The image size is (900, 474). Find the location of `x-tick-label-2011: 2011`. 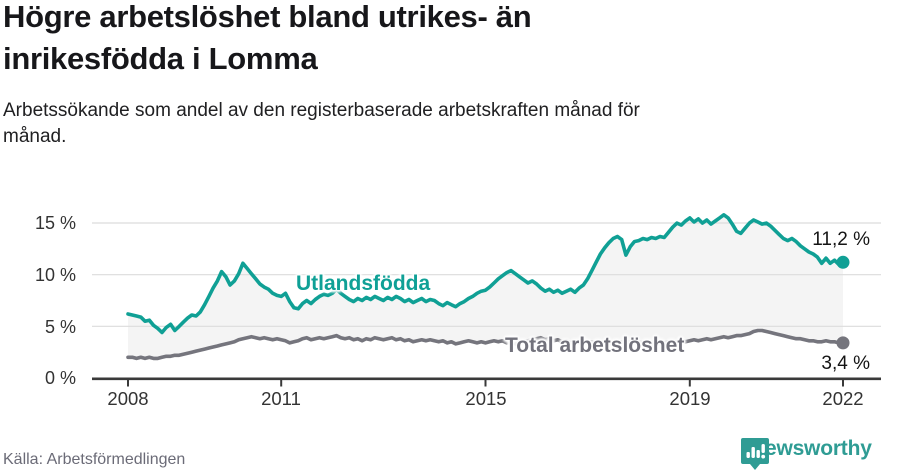

x-tick-label-2011: 2011 is located at coordinates (281, 398).